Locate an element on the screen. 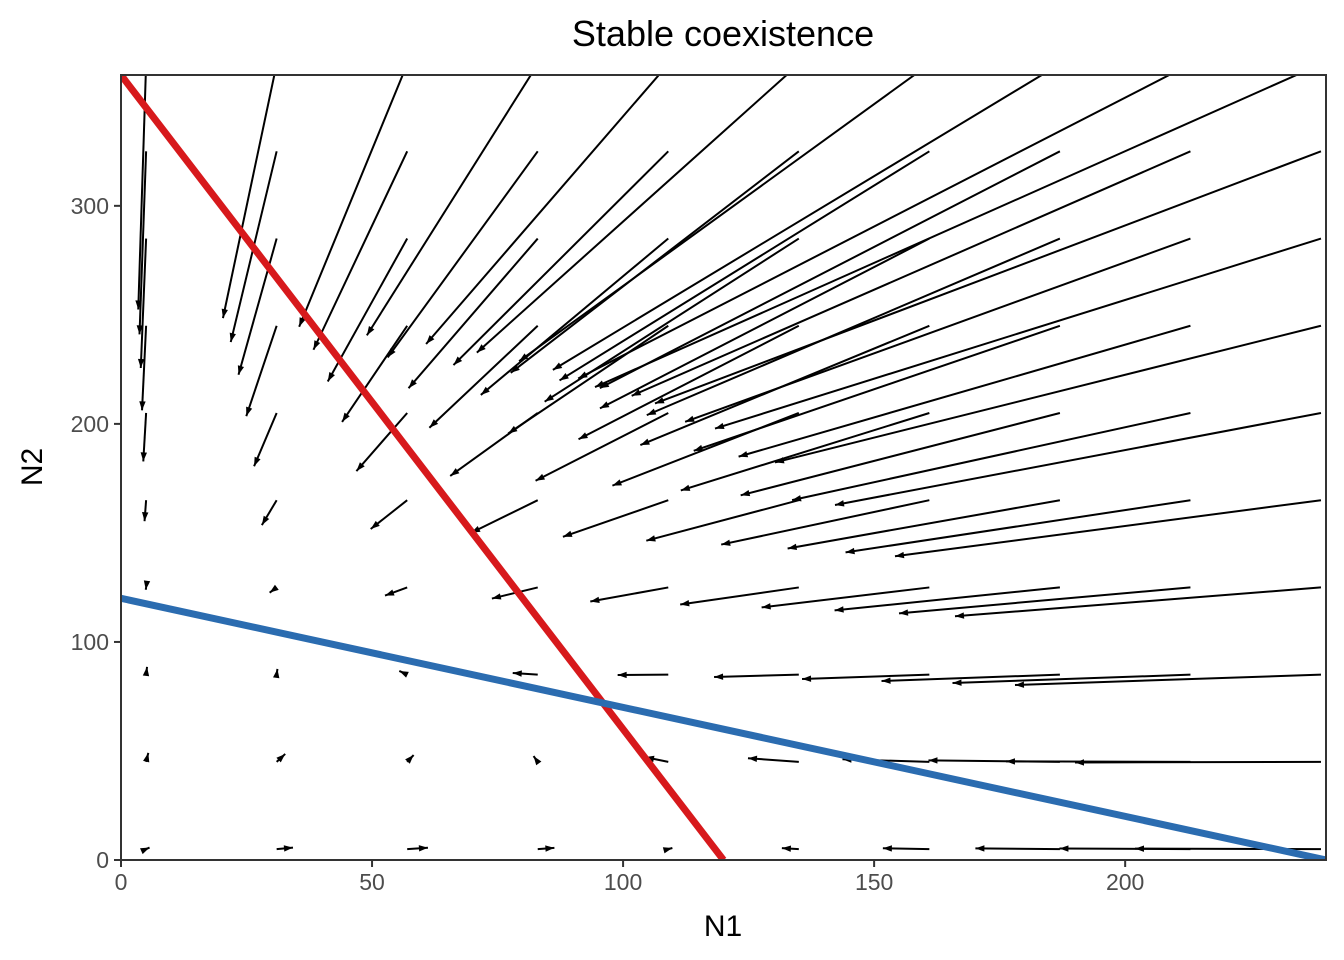  x-axis: 0 50 100 150 200 is located at coordinates (629, 877).